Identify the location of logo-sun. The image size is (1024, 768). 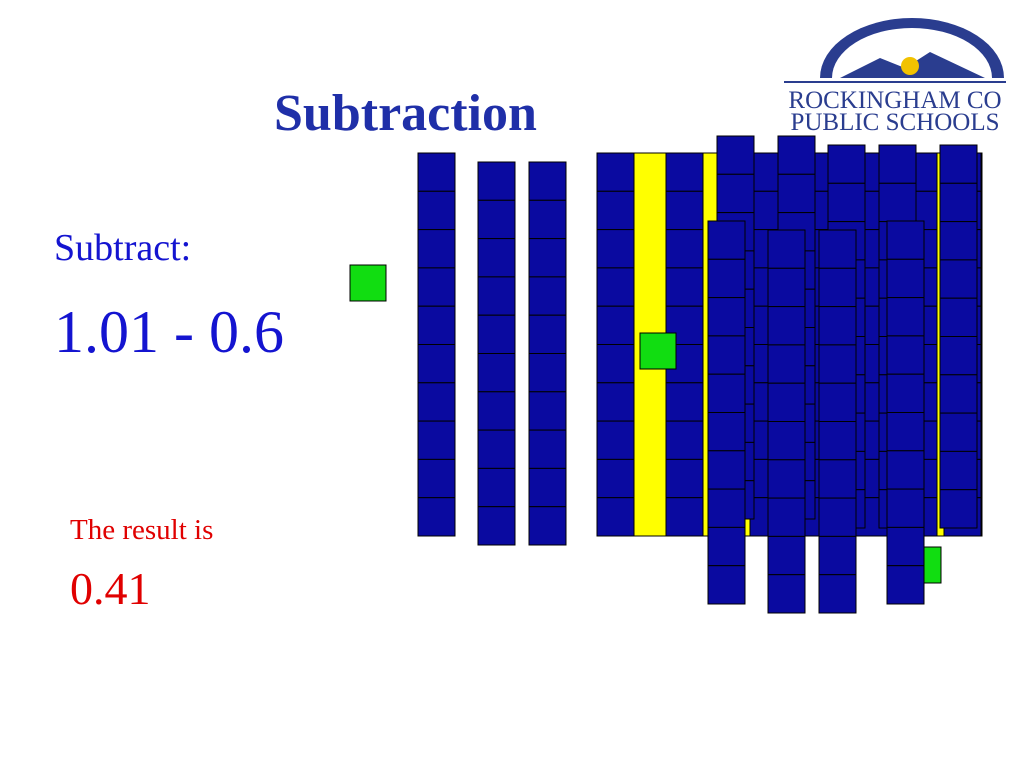
(910, 66).